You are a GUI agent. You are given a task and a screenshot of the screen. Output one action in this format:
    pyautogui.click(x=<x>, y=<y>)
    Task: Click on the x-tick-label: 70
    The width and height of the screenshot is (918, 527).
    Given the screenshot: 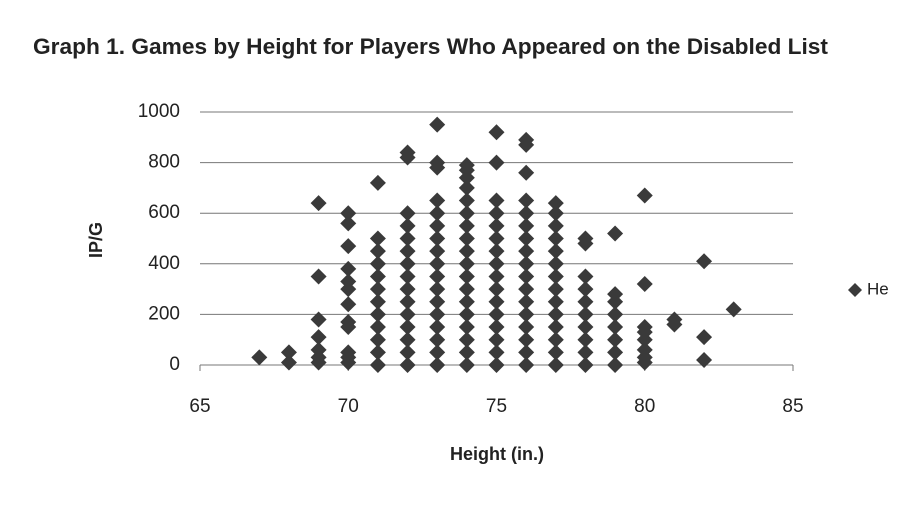 What is the action you would take?
    pyautogui.click(x=348, y=406)
    